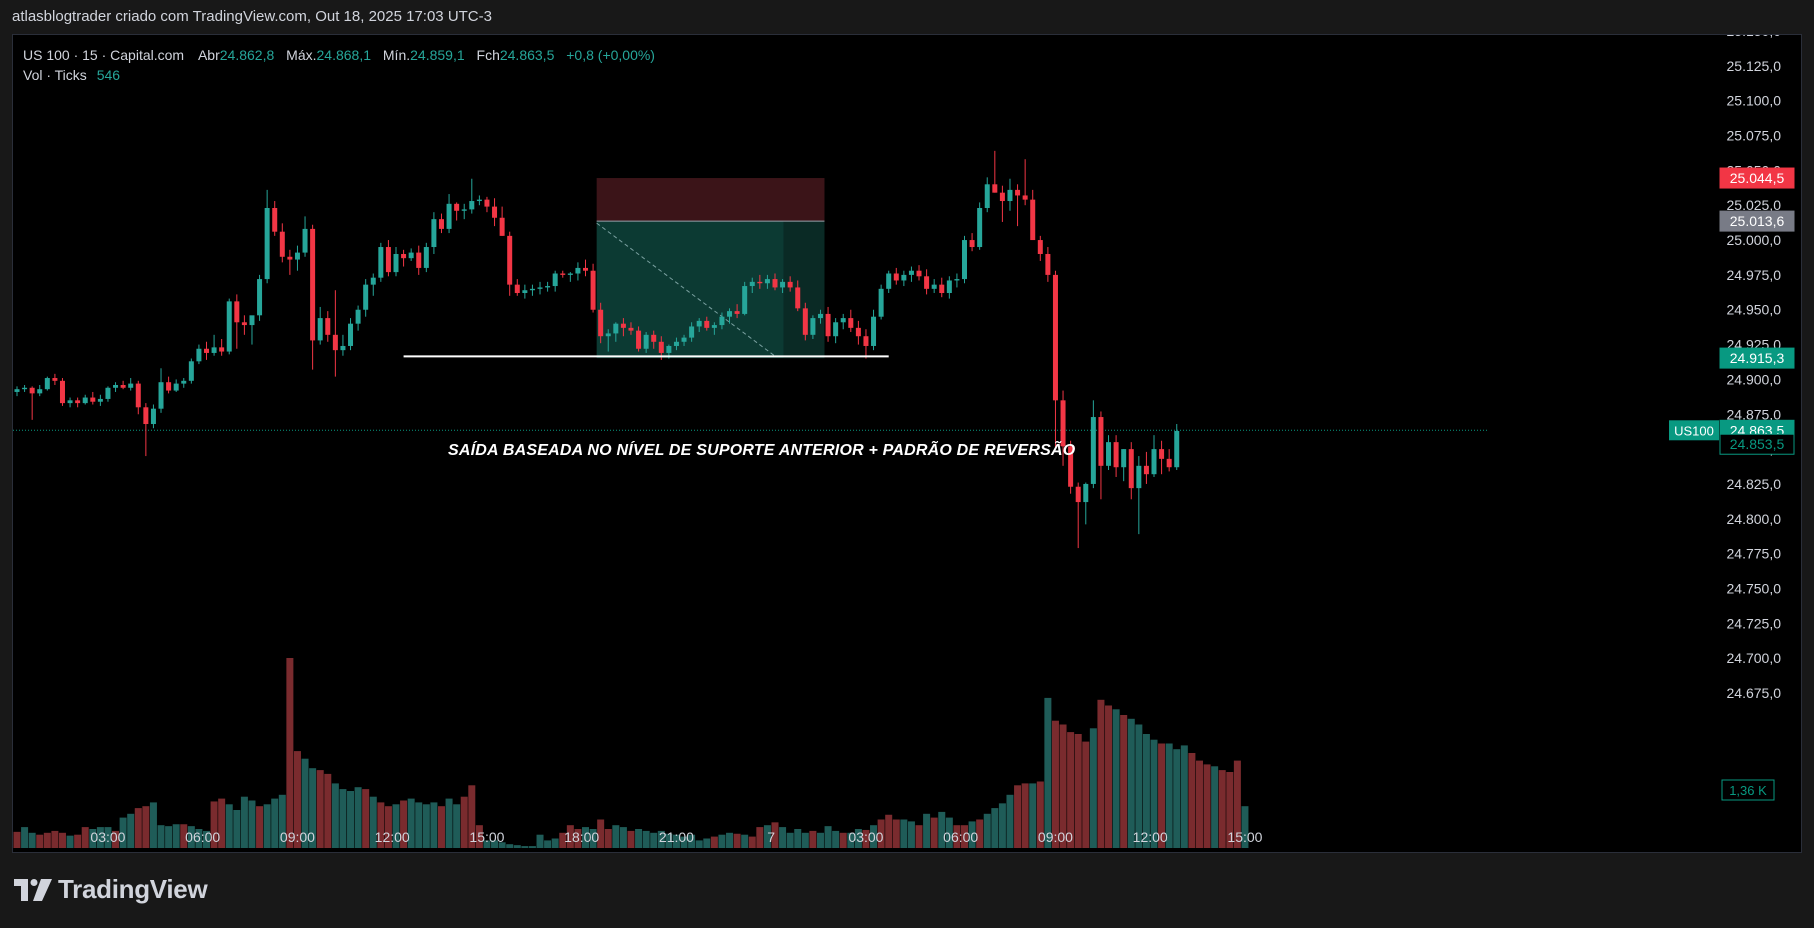  I want to click on tradingview-logo: TradingView, so click(111, 889).